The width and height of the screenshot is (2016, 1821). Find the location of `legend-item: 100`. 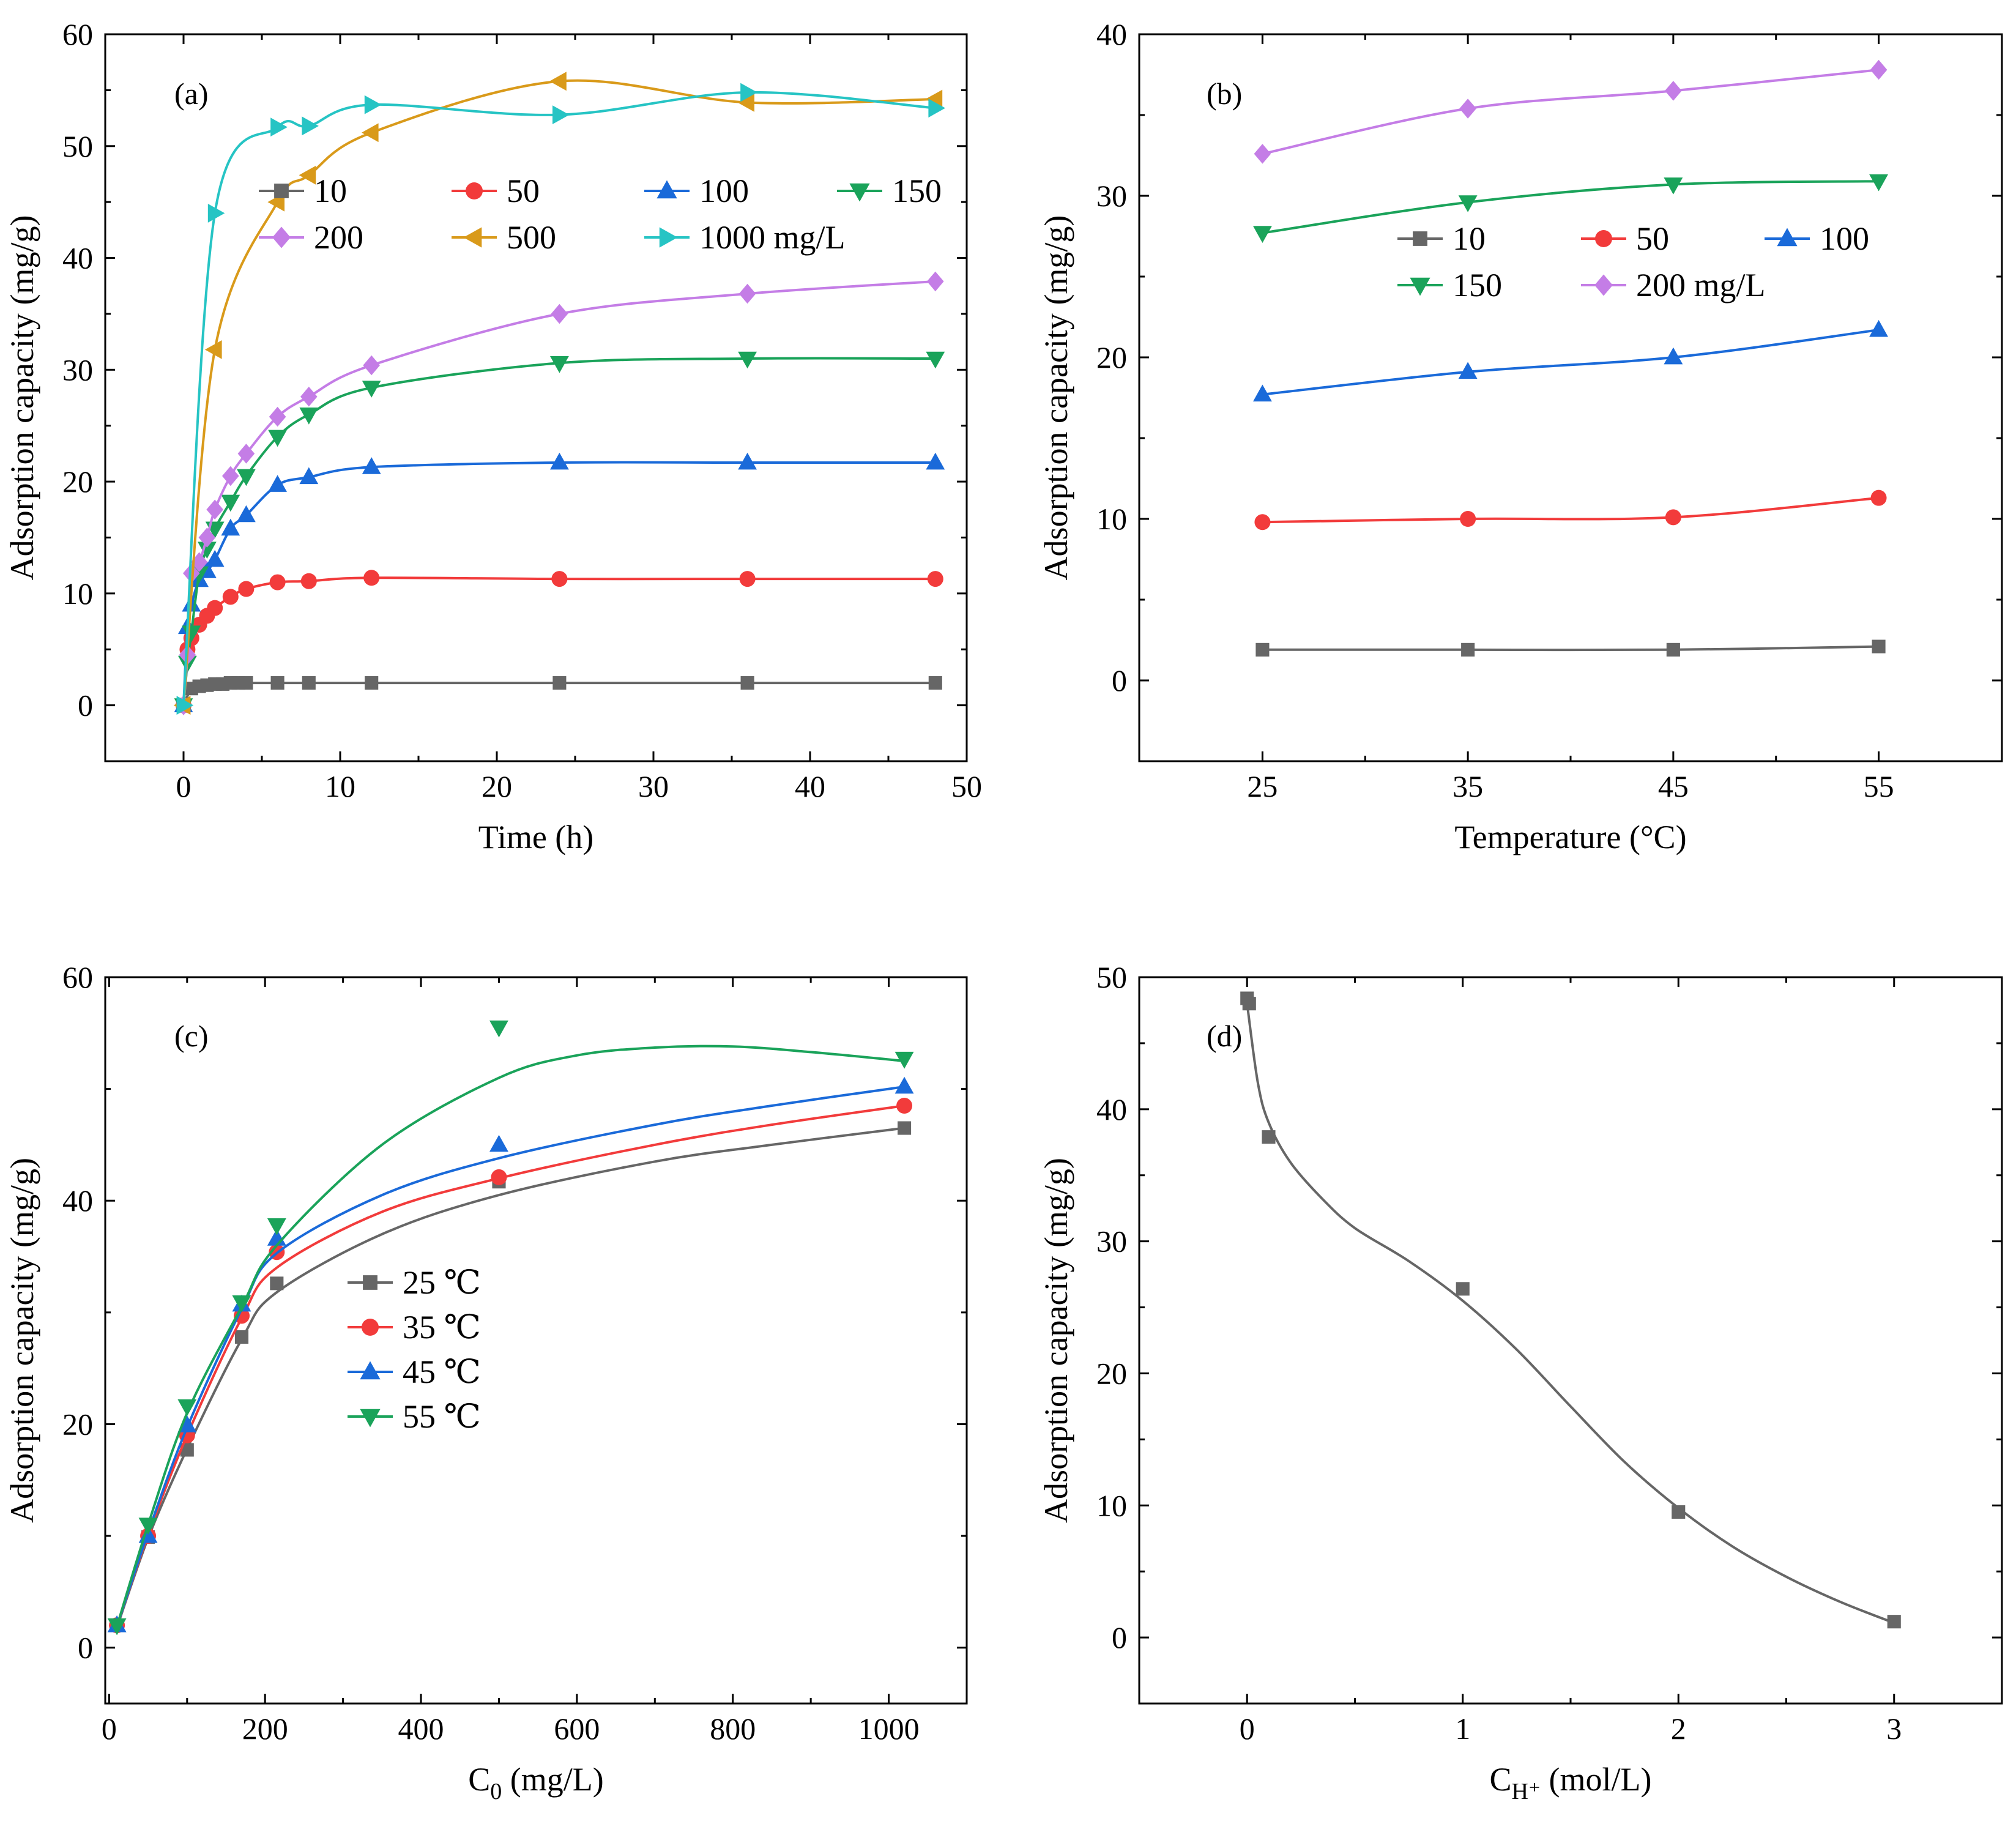

legend-item: 100 is located at coordinates (1817, 239).